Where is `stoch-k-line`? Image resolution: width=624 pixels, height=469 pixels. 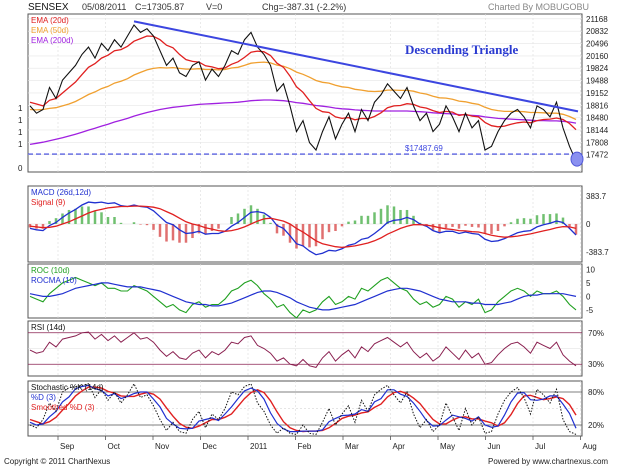
stoch-k-line is located at coordinates (303, 408).